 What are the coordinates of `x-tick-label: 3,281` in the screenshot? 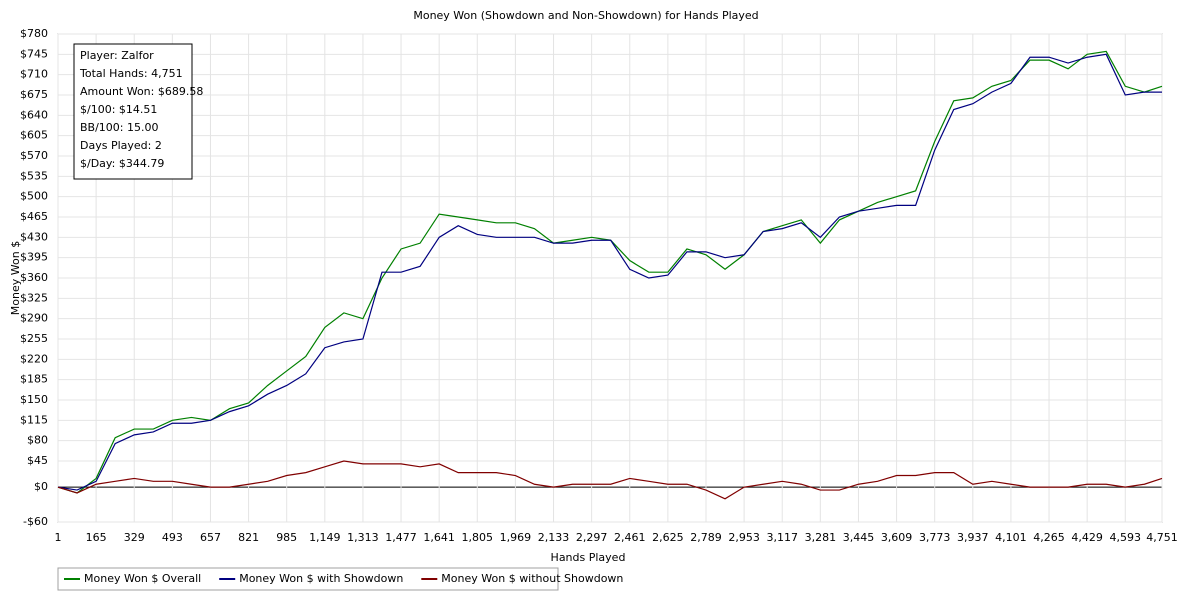 It's located at (821, 537).